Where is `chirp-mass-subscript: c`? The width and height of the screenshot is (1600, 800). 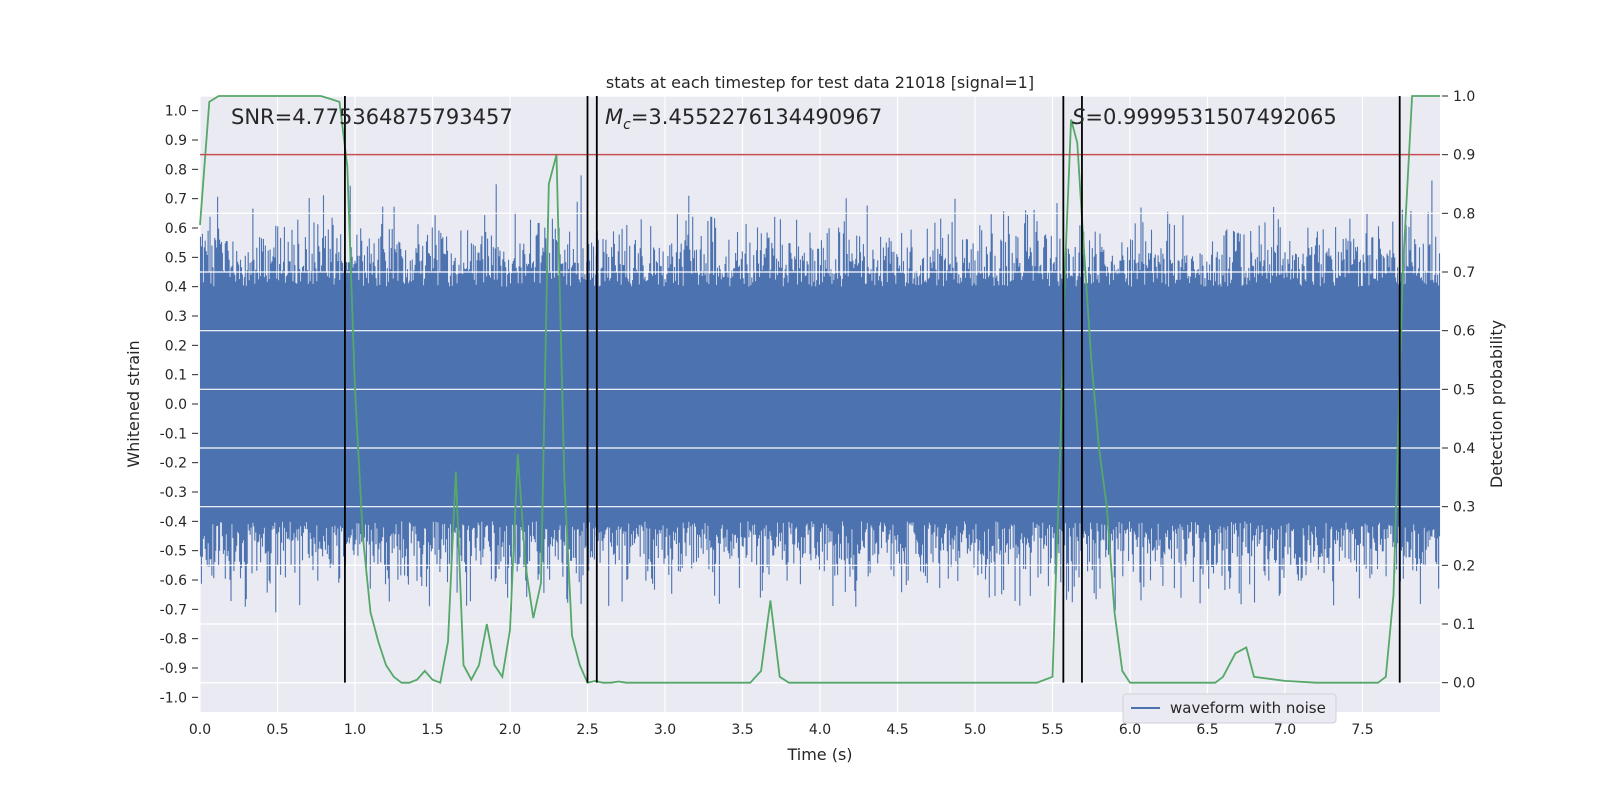
chirp-mass-subscript: c is located at coordinates (627, 125).